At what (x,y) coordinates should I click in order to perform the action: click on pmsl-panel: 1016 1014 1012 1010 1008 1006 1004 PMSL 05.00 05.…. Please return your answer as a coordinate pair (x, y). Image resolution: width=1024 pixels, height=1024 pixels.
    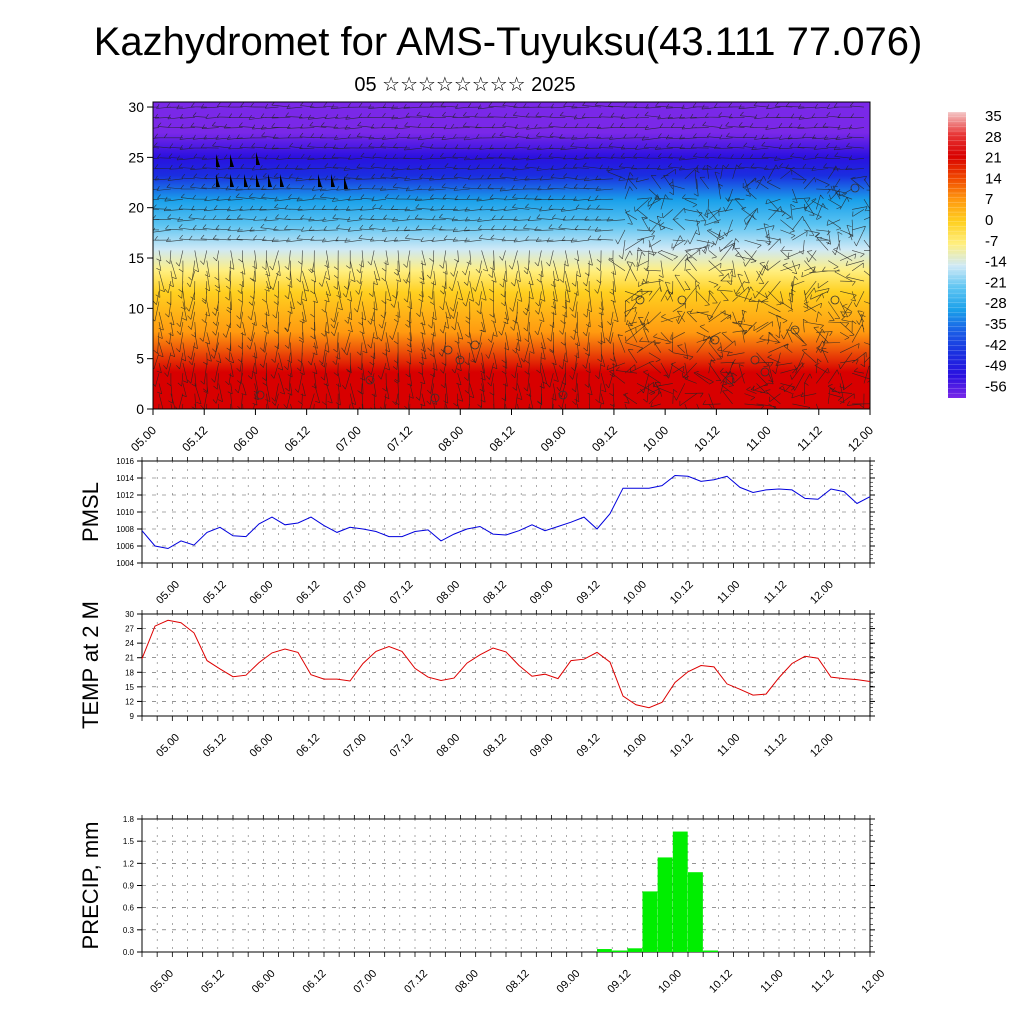
    Looking at the image, I should click on (476, 532).